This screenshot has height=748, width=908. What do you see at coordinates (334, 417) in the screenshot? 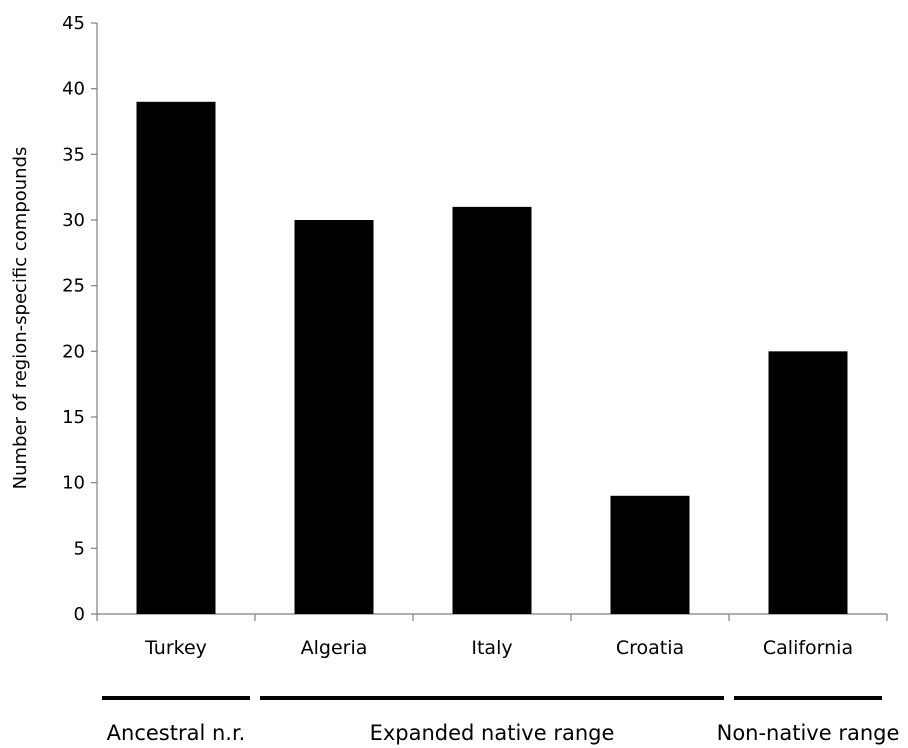
I see `bar-algeria` at bounding box center [334, 417].